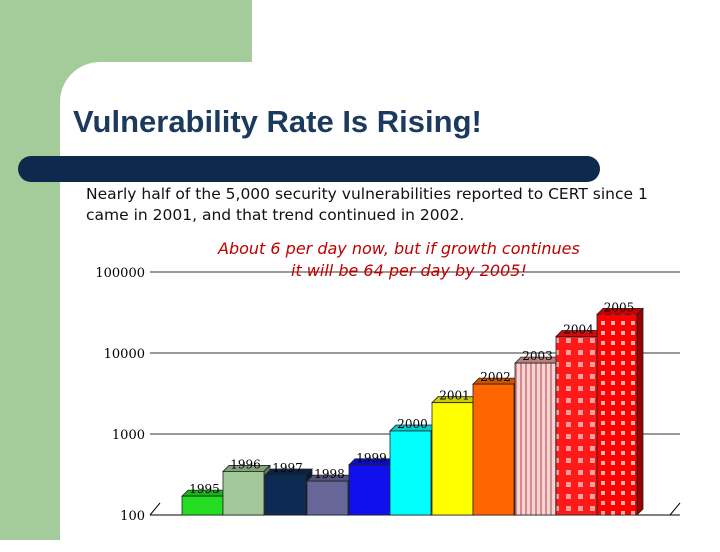 Image resolution: width=720 pixels, height=552 pixels. Describe the element at coordinates (202, 505) in the screenshot. I see `bar-1995` at that location.